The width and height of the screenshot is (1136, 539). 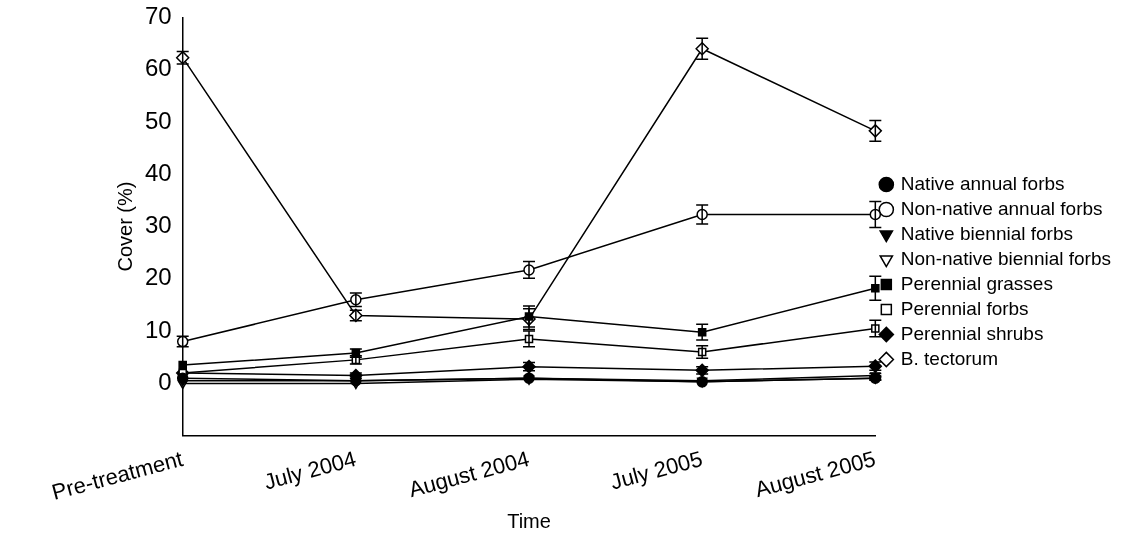 I want to click on x-axis-title: Time, so click(x=529, y=520).